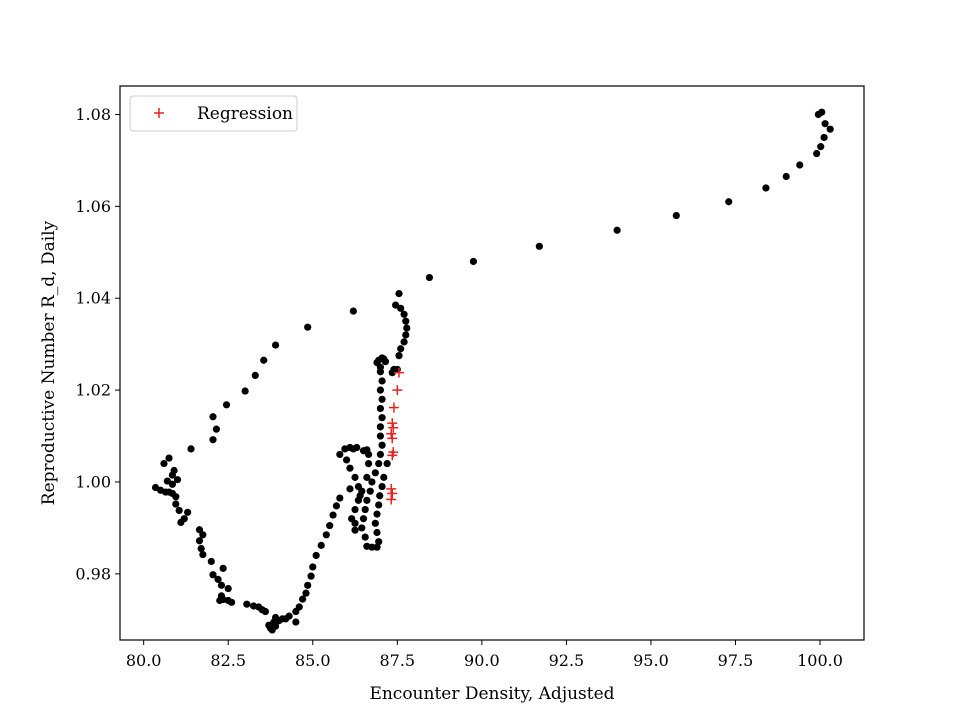 Image resolution: width=960 pixels, height=720 pixels. I want to click on x-tick-label: 80.0, so click(144, 660).